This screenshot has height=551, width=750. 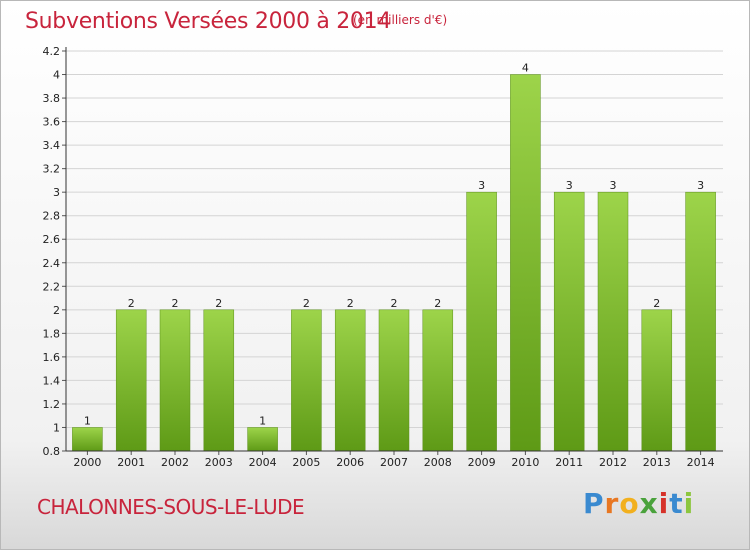 What do you see at coordinates (171, 507) in the screenshot?
I see `town-name: CHALONNES-SOUS-LE-LUDE` at bounding box center [171, 507].